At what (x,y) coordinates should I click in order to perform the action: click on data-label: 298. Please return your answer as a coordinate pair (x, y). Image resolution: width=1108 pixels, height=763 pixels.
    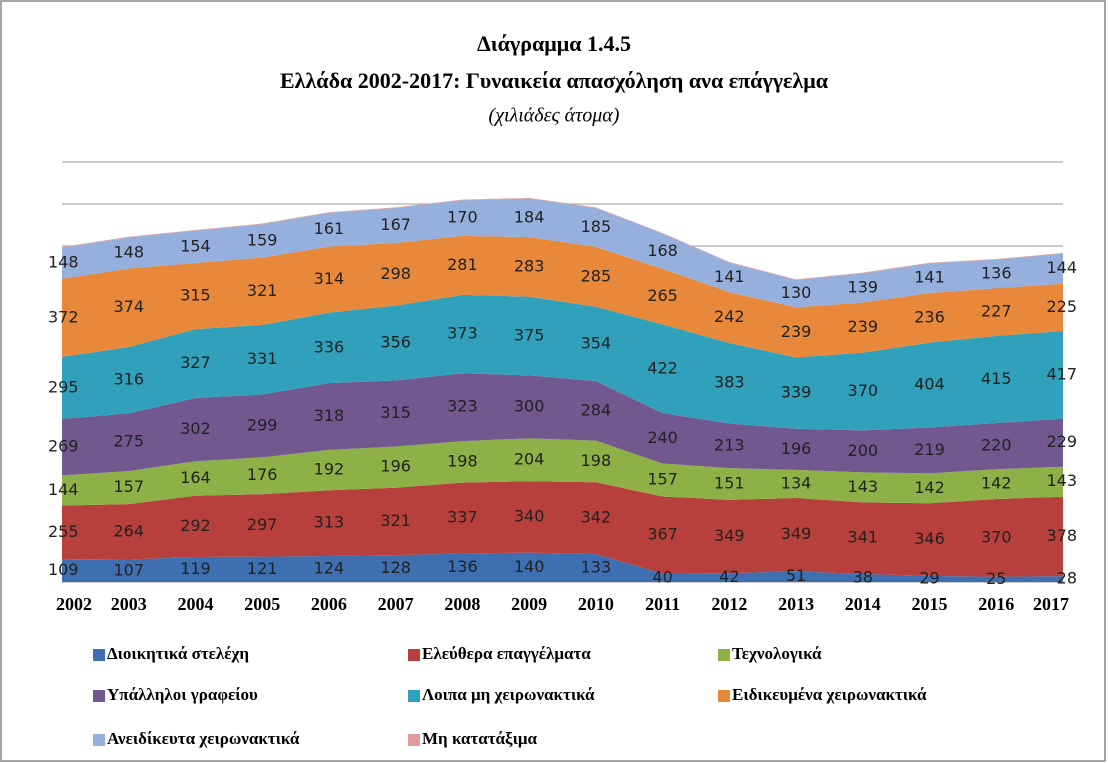
    Looking at the image, I should click on (395, 273).